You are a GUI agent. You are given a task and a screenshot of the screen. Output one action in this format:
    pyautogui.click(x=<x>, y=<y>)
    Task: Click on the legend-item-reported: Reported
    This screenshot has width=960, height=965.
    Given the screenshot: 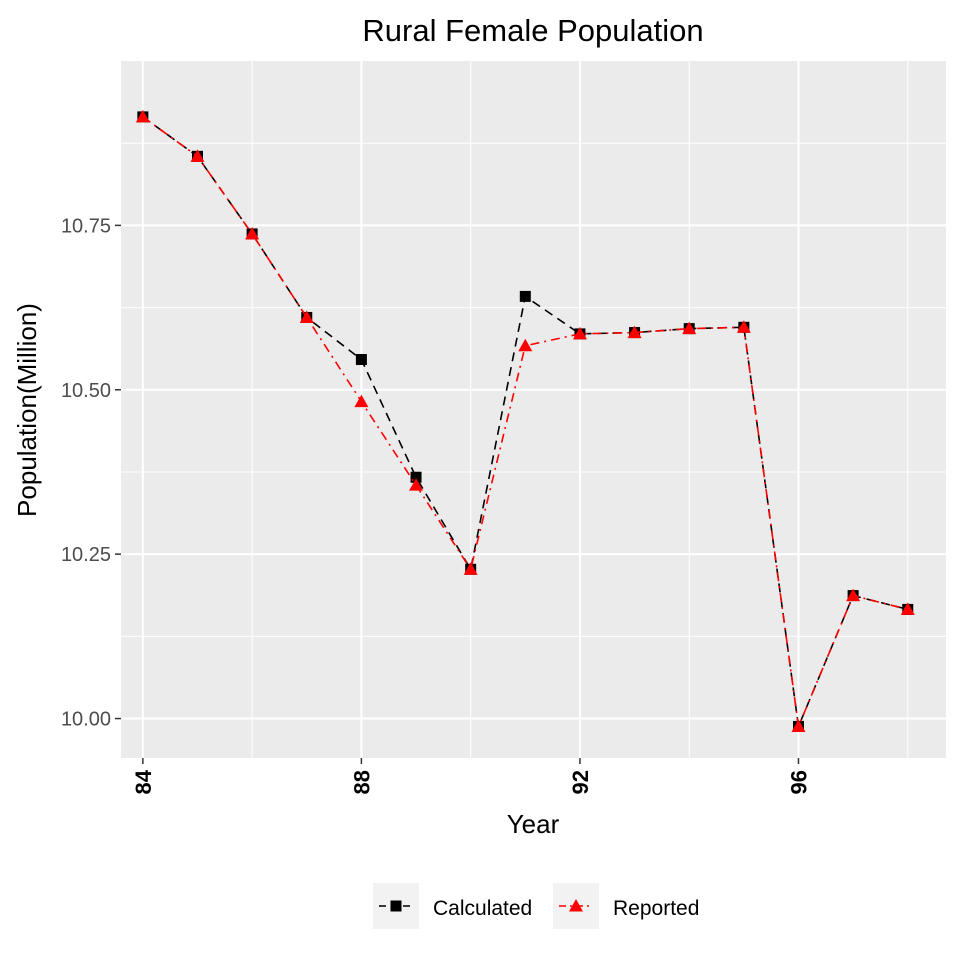 What is the action you would take?
    pyautogui.click(x=626, y=906)
    